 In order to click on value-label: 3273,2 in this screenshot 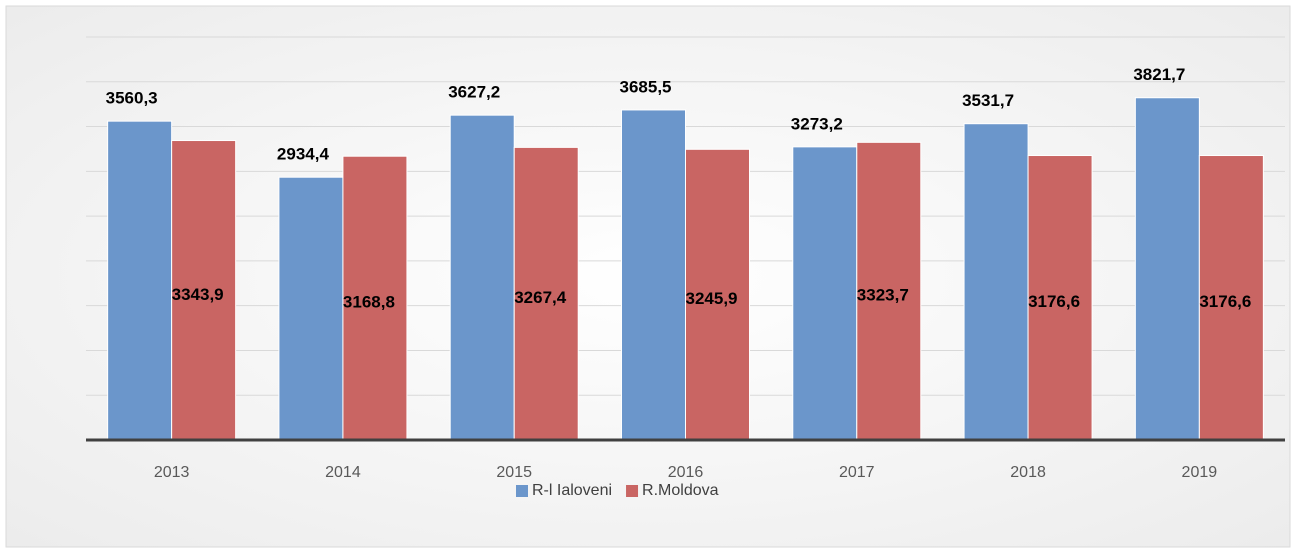, I will do `click(817, 123)`.